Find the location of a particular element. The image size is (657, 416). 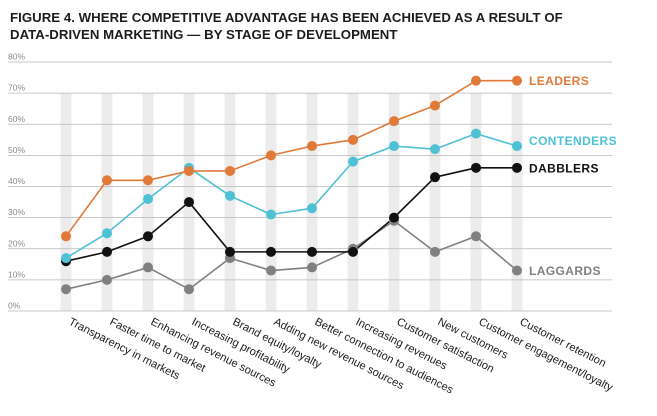

column-band-increasing-revenues is located at coordinates (353, 202).